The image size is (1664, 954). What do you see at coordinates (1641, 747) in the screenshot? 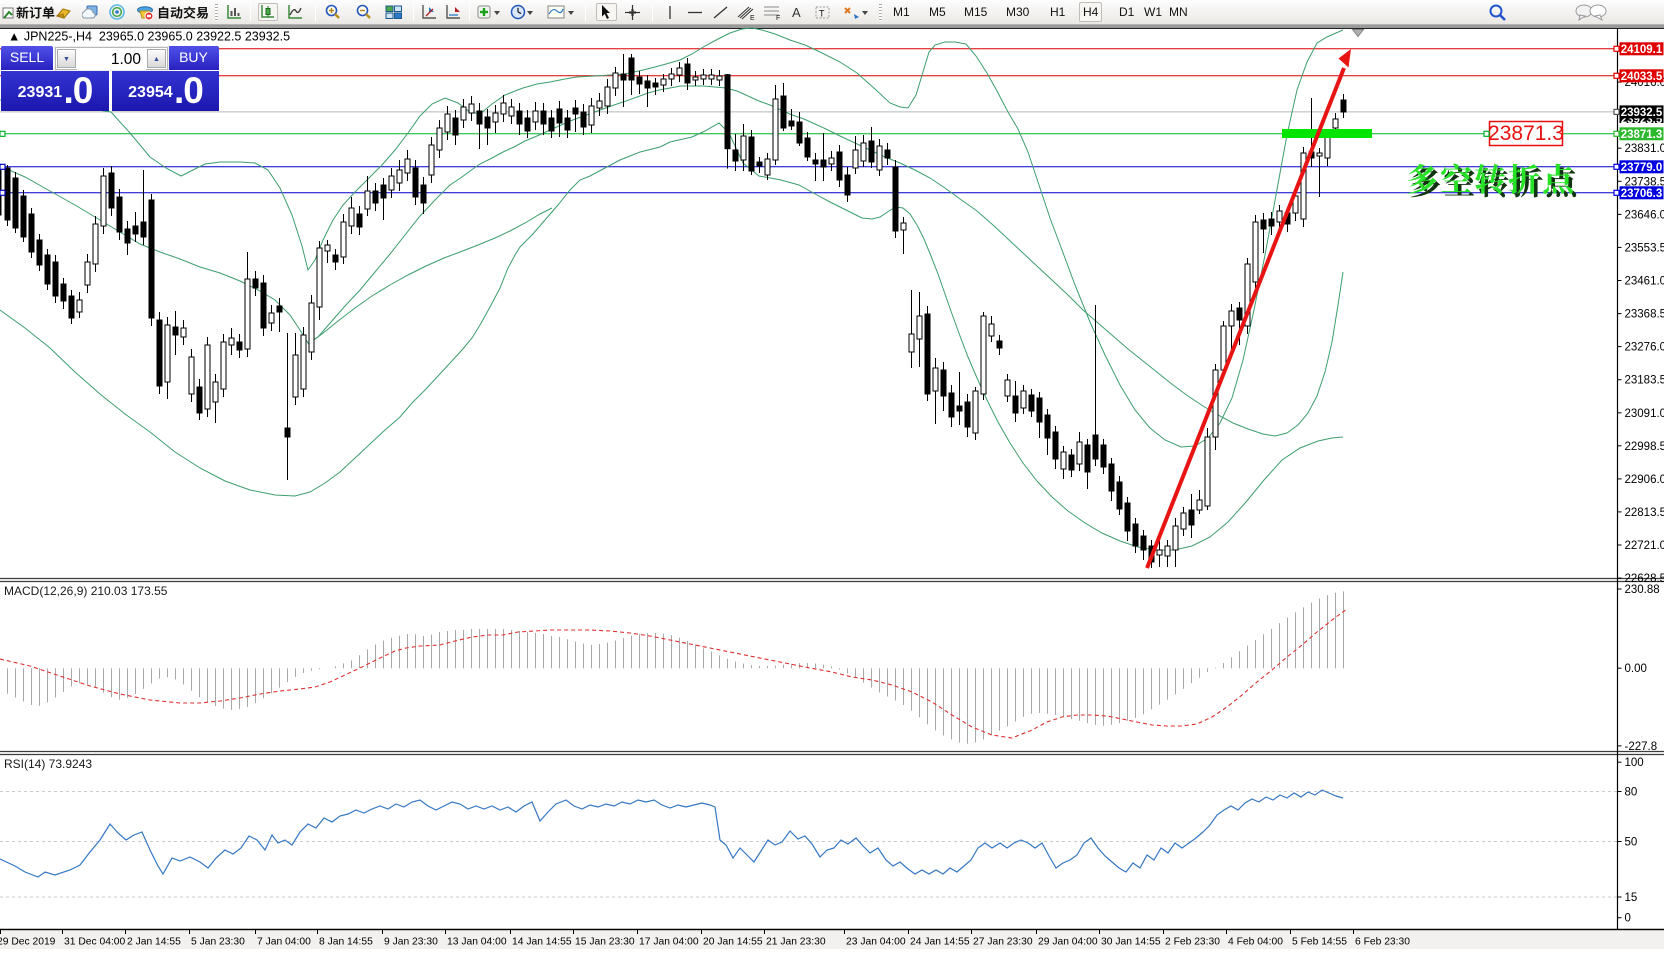
I see `svg-text: -227.8` at bounding box center [1641, 747].